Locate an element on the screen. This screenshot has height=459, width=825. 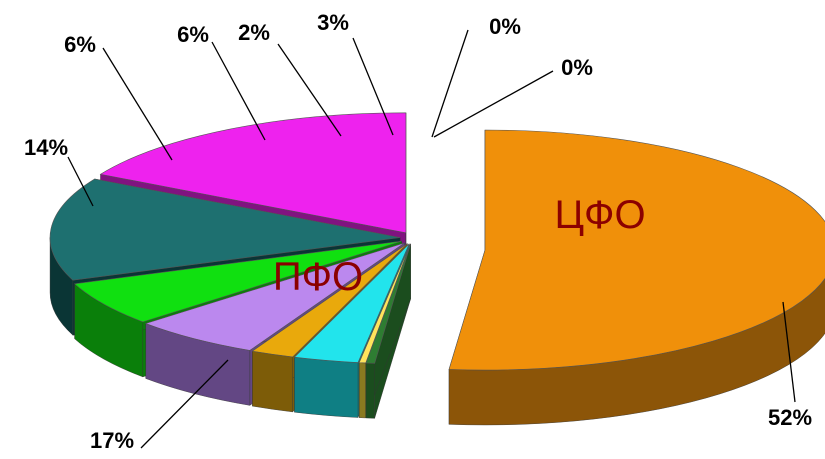
slice-name-0: ЦФО is located at coordinates (599, 215).